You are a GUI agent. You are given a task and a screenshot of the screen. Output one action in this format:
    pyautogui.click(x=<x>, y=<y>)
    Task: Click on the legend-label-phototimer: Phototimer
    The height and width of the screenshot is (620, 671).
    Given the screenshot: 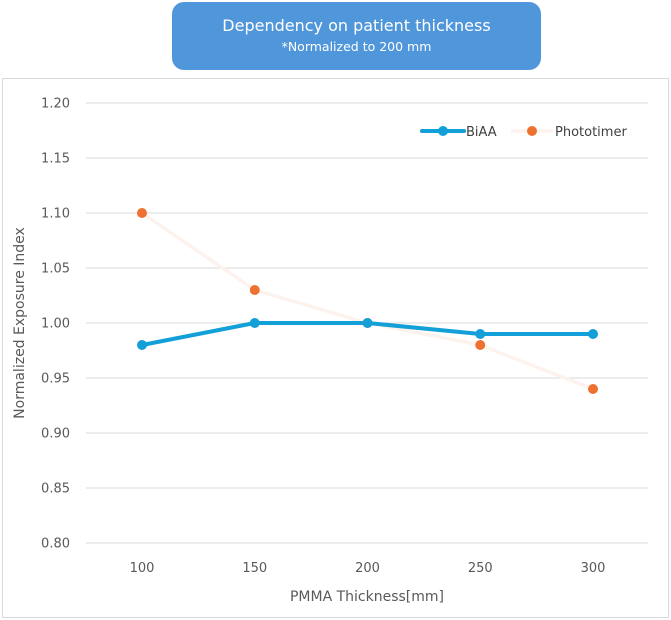 What is the action you would take?
    pyautogui.click(x=591, y=132)
    